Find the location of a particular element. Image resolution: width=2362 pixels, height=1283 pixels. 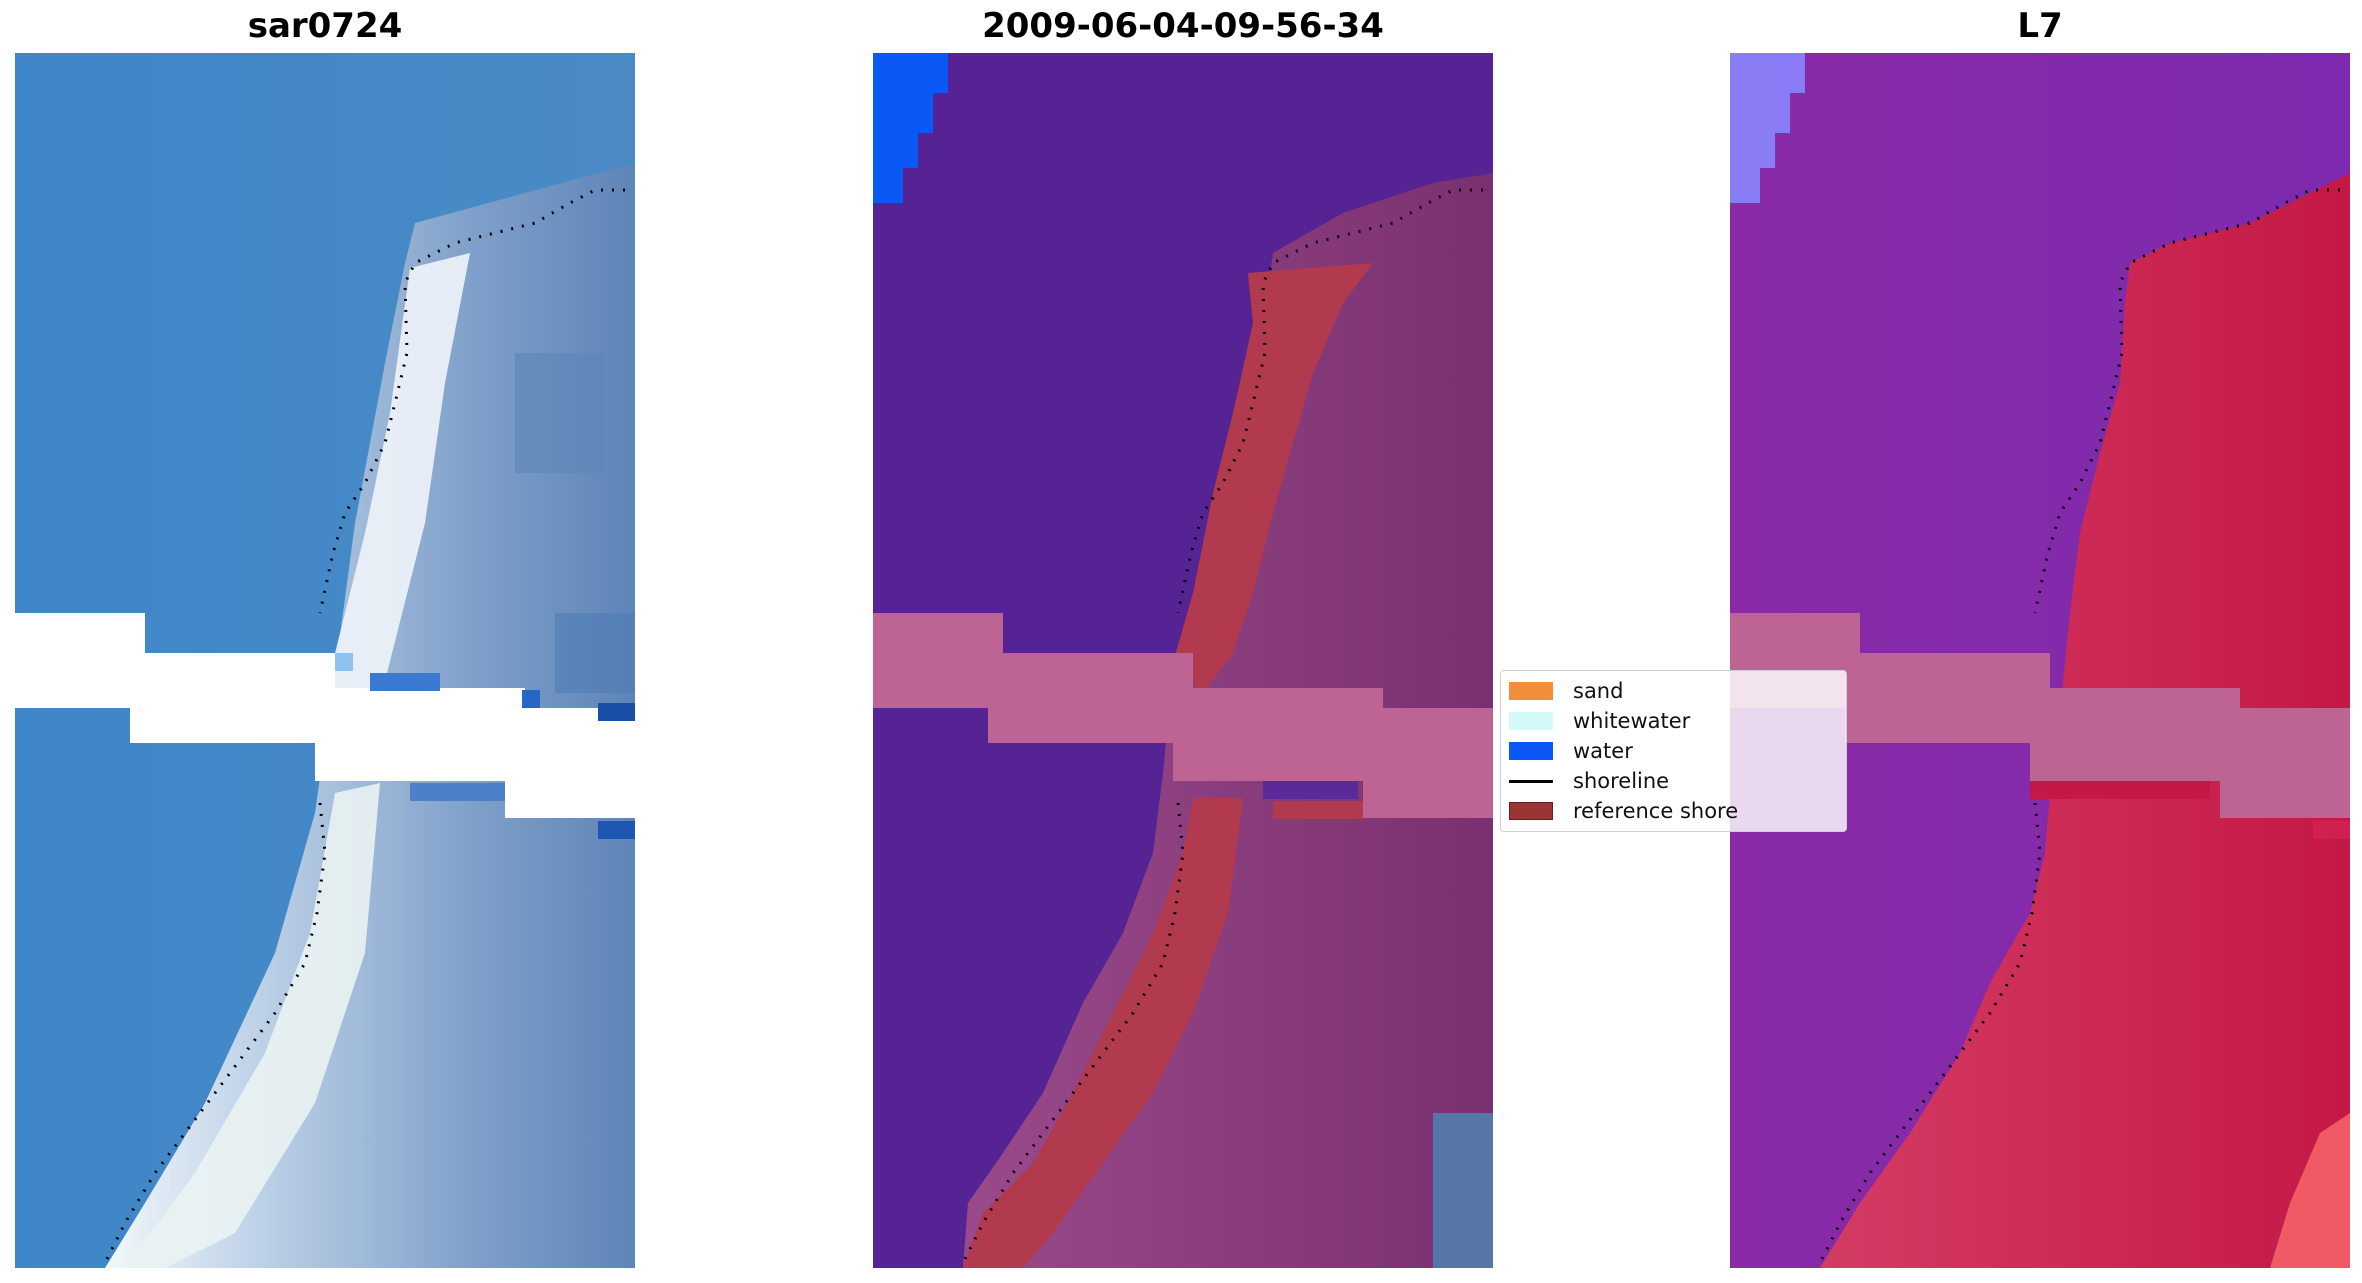

panel-title-classification: 2009-06-04-09-56-34 is located at coordinates (1183, 26).